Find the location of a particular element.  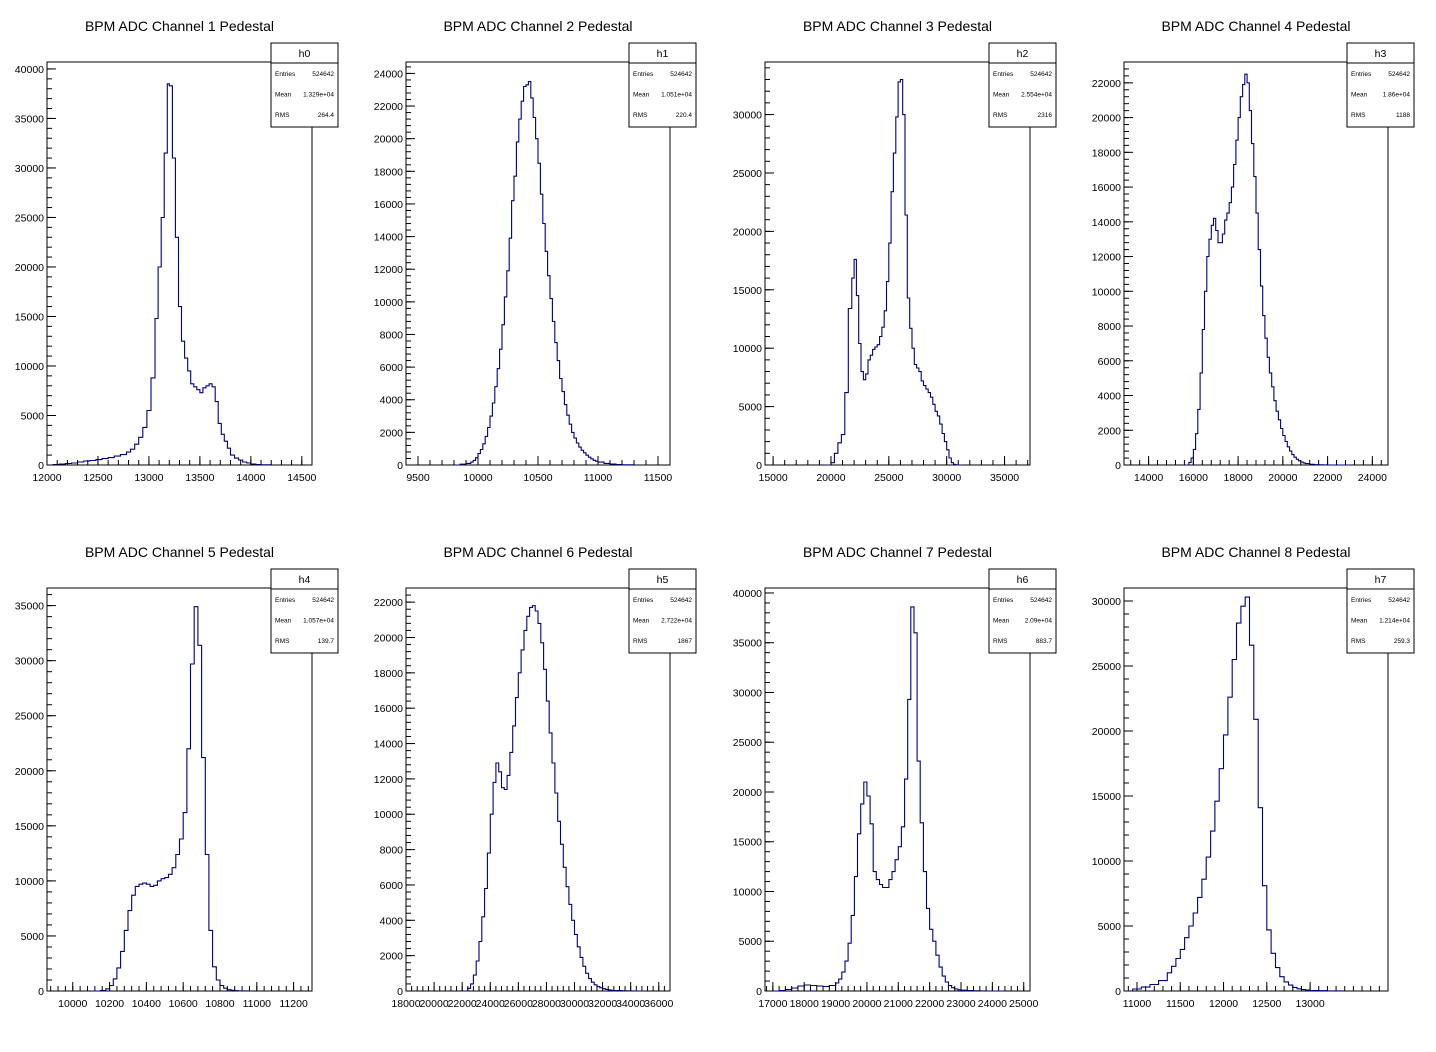

x-tick-label: 28000 is located at coordinates (546, 1004).